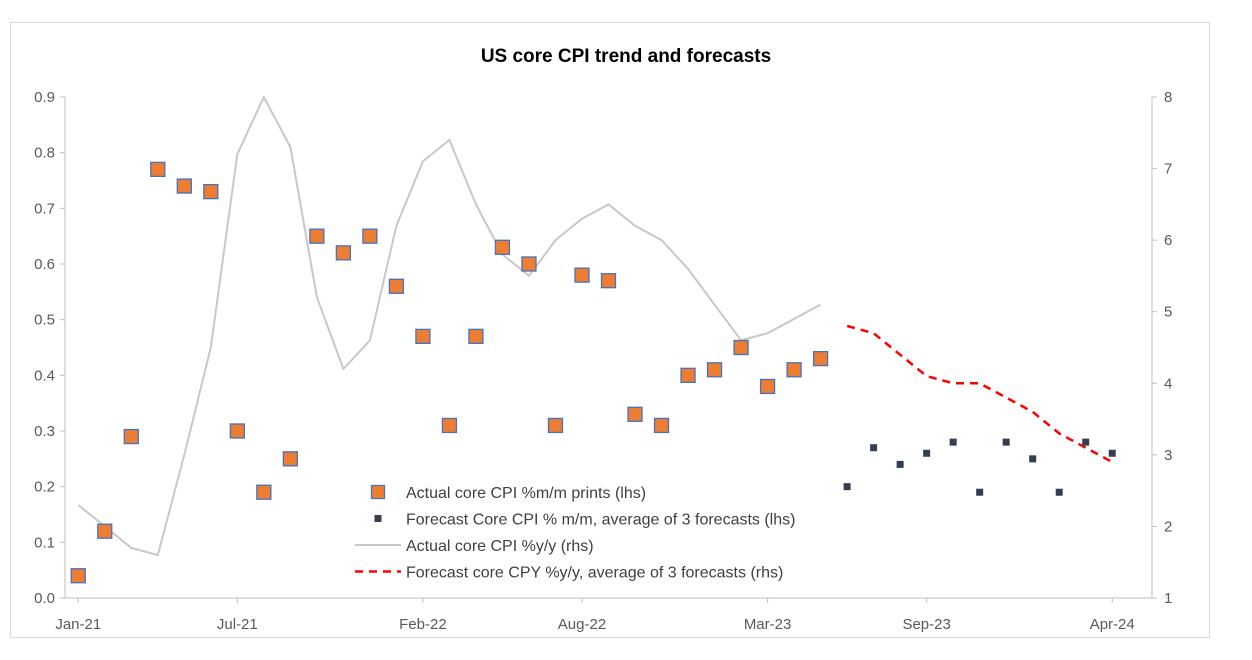 The image size is (1252, 660). What do you see at coordinates (44, 97) in the screenshot?
I see `y-left-tick-label: 0.9` at bounding box center [44, 97].